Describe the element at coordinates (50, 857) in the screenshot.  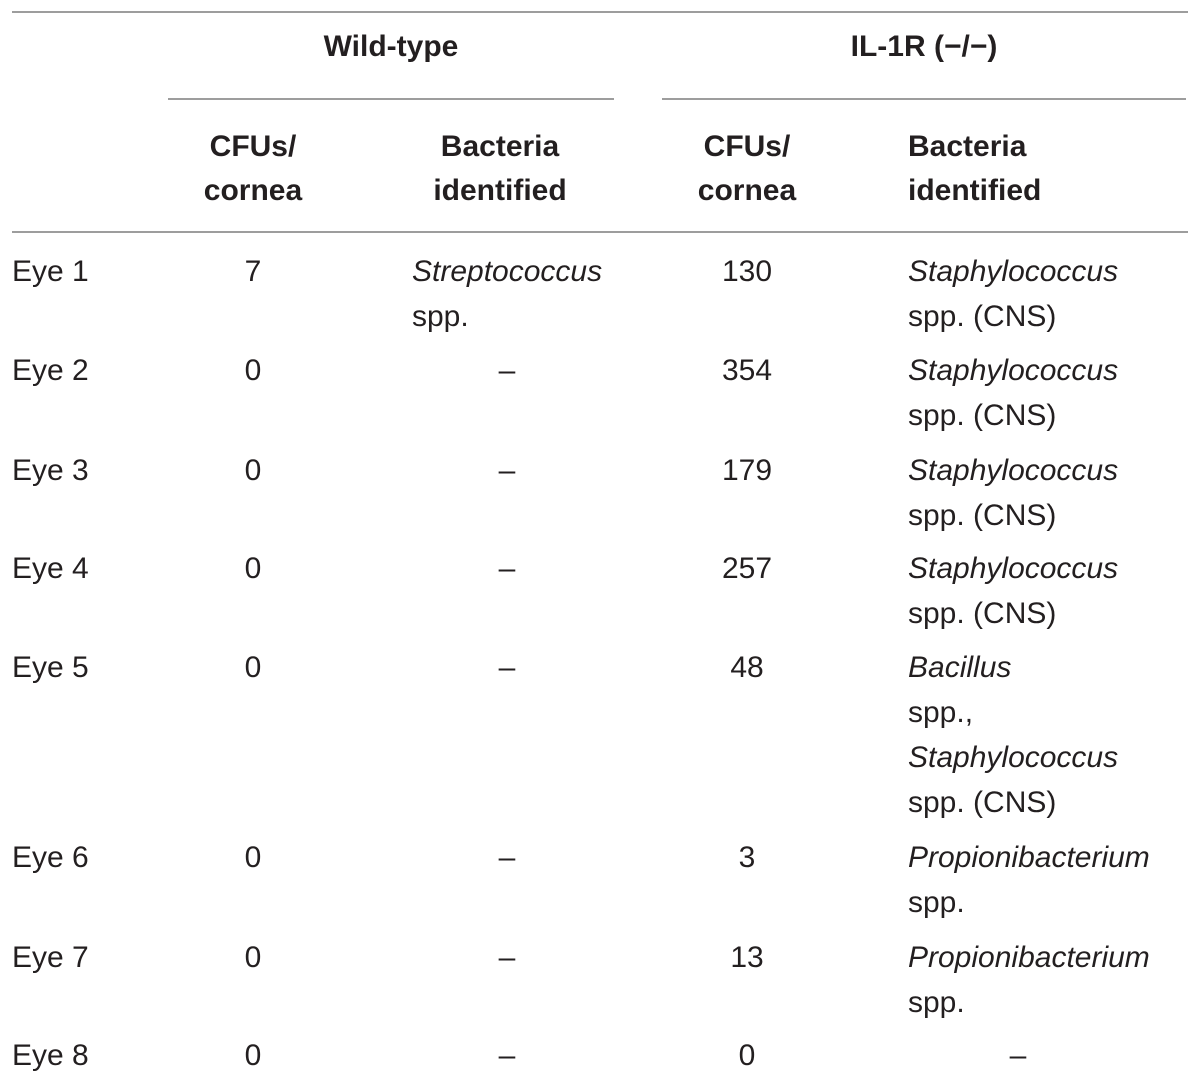
I see `row-label: Eye 6` at that location.